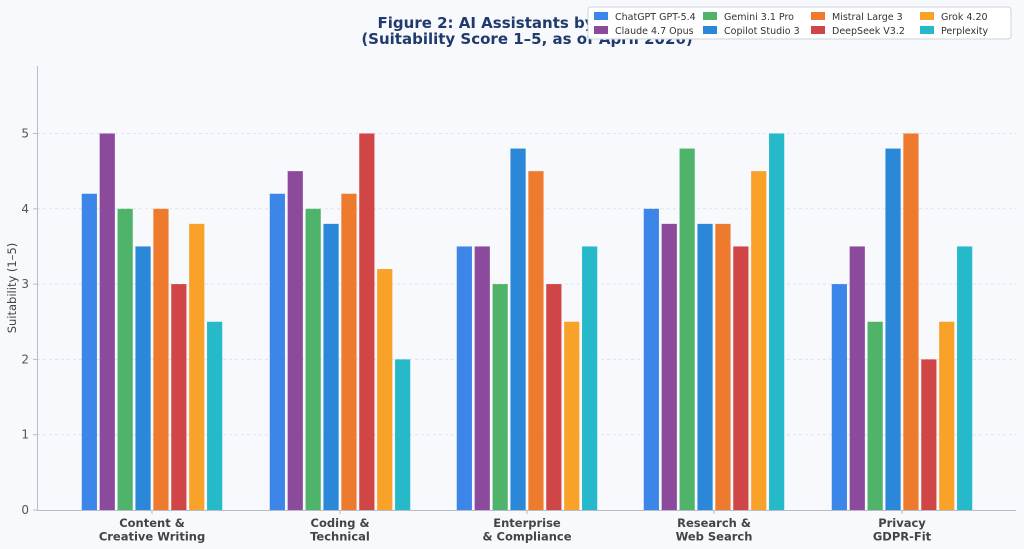  What do you see at coordinates (714, 537) in the screenshot?
I see `x-tick-label: Web Search` at bounding box center [714, 537].